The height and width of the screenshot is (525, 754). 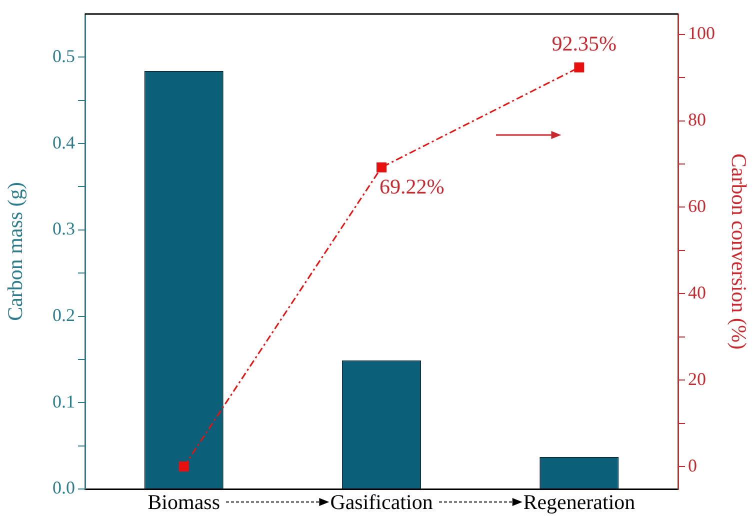 What do you see at coordinates (701, 33) in the screenshot?
I see `y2-tick-label: 100` at bounding box center [701, 33].